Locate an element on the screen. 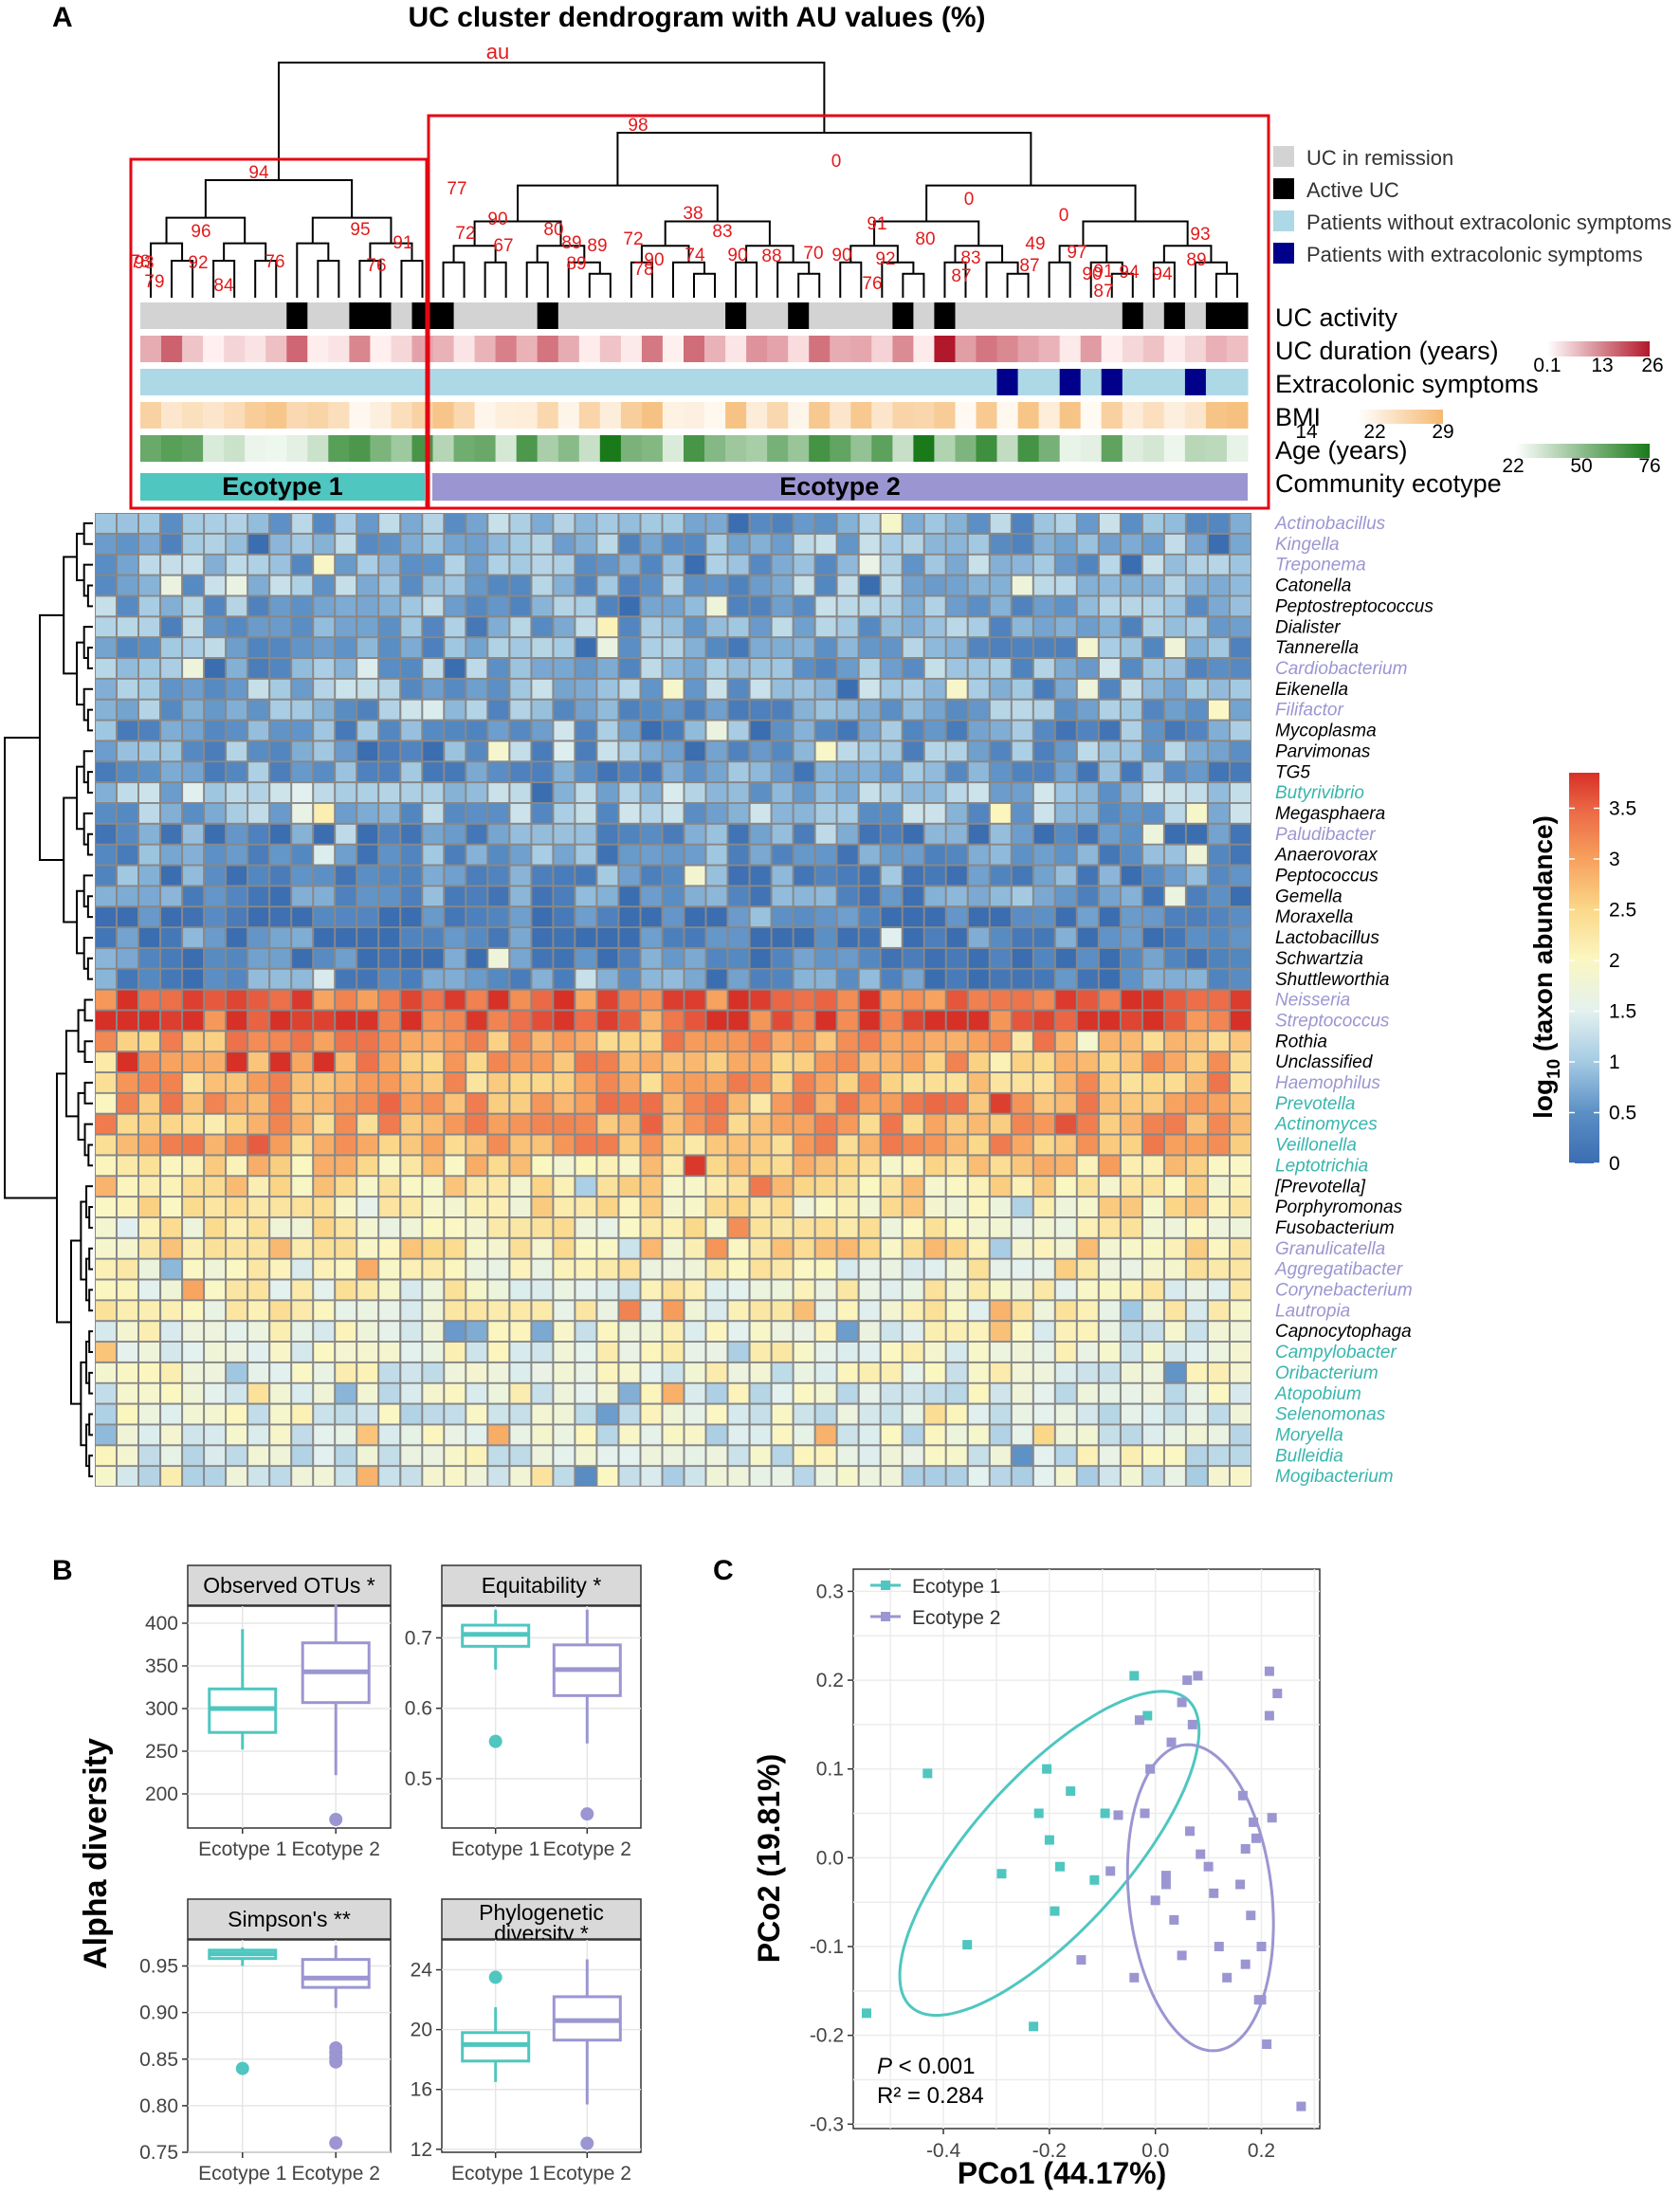 This screenshot has width=1680, height=2194. au-value: 95 is located at coordinates (360, 230).